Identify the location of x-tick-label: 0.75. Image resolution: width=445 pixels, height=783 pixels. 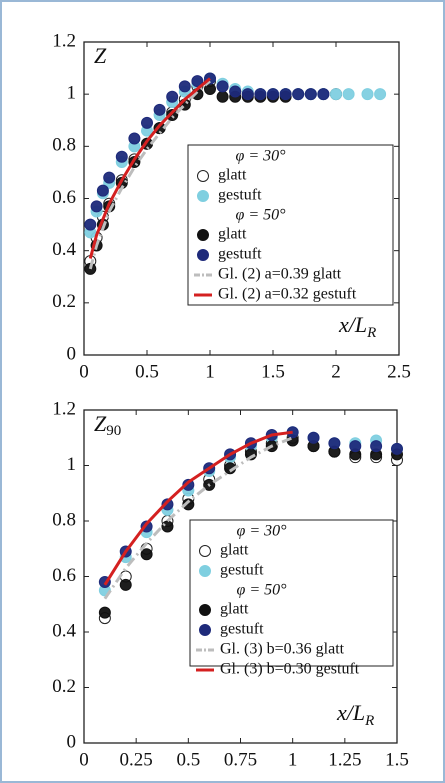
(240, 759).